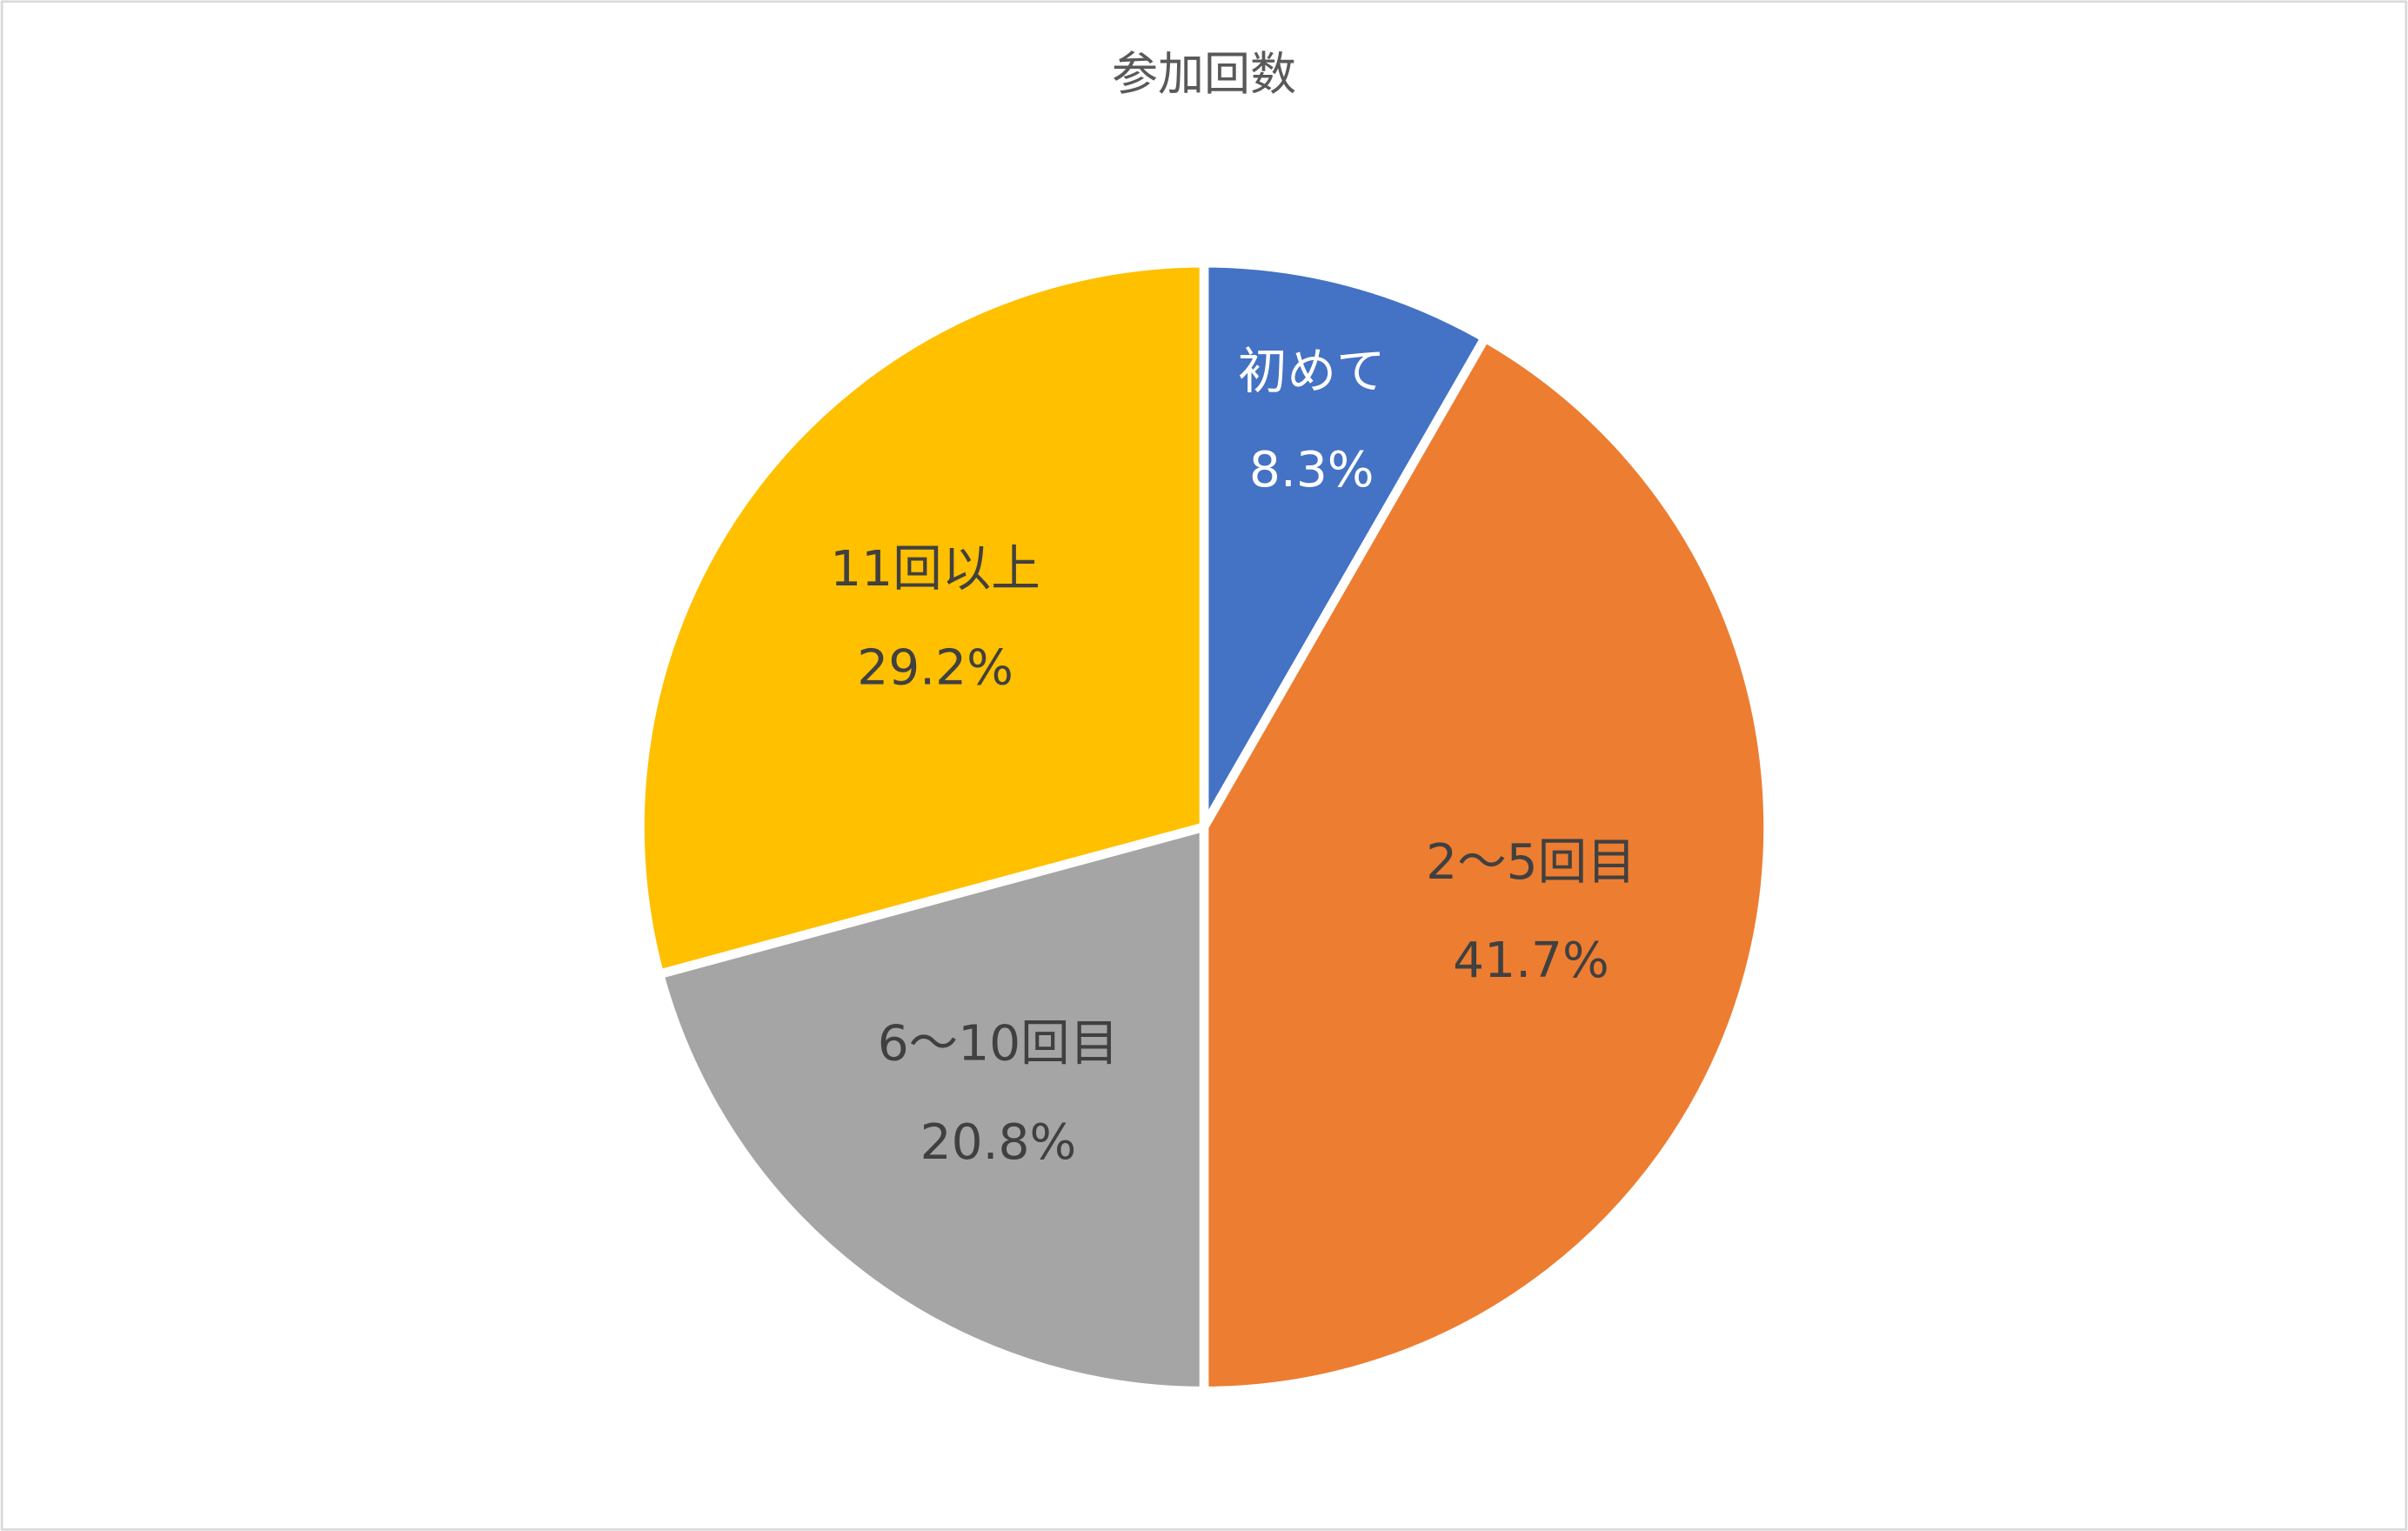 The width and height of the screenshot is (2408, 1531). I want to click on value-label: 41.7%, so click(1531, 961).